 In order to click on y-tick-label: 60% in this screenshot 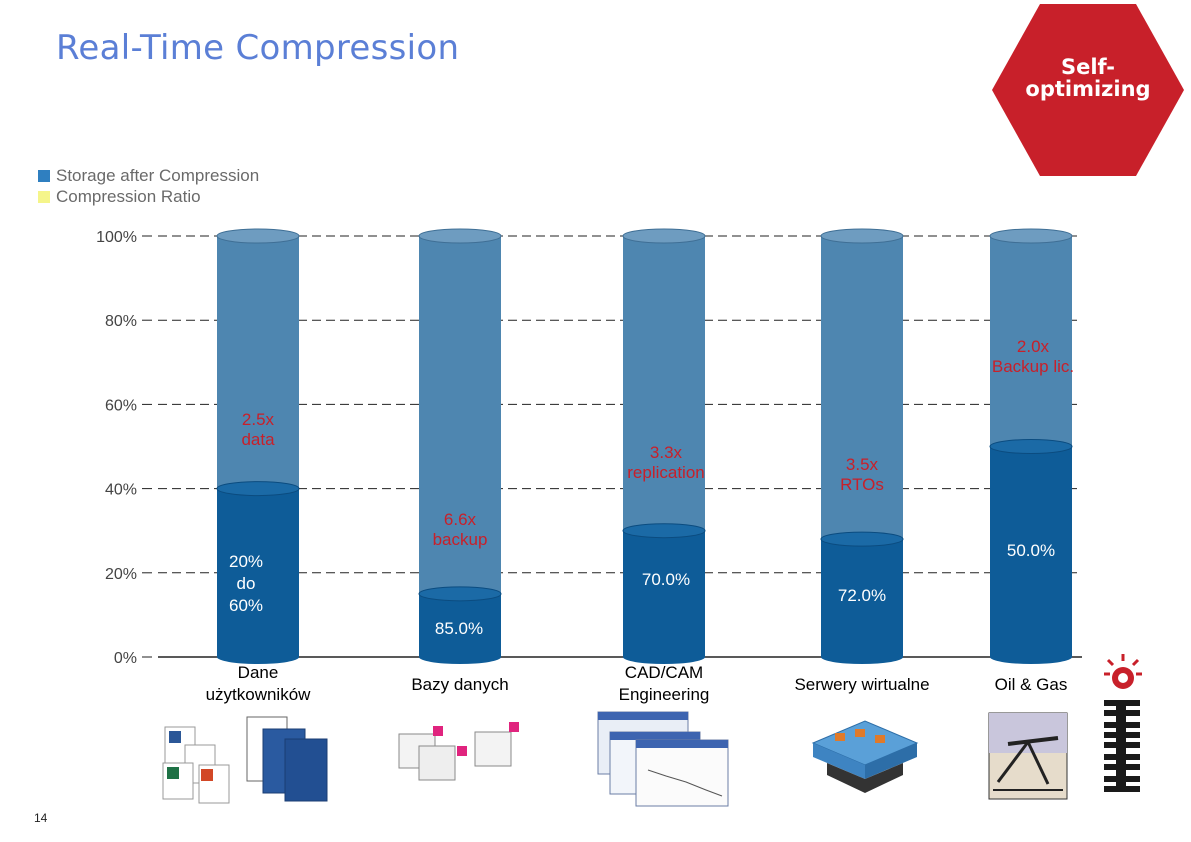, I will do `click(121, 405)`.